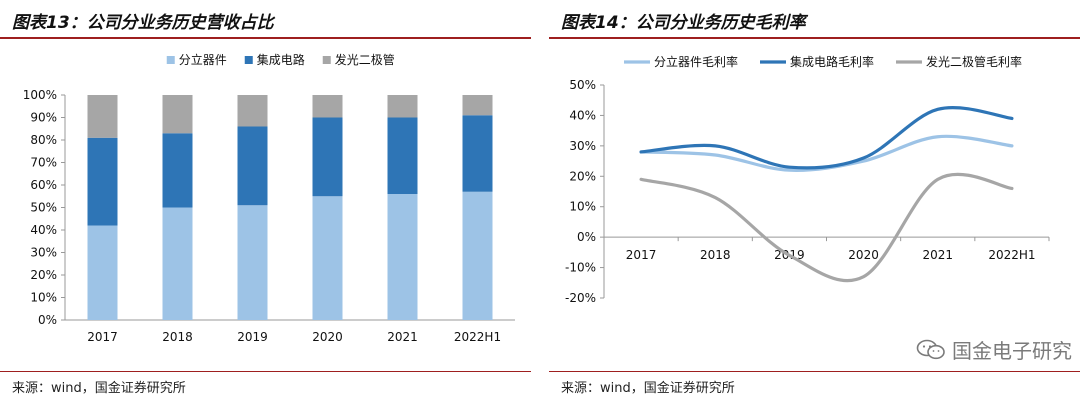 The image size is (1080, 400). What do you see at coordinates (40, 95) in the screenshot?
I see `y-tick-label: 100%` at bounding box center [40, 95].